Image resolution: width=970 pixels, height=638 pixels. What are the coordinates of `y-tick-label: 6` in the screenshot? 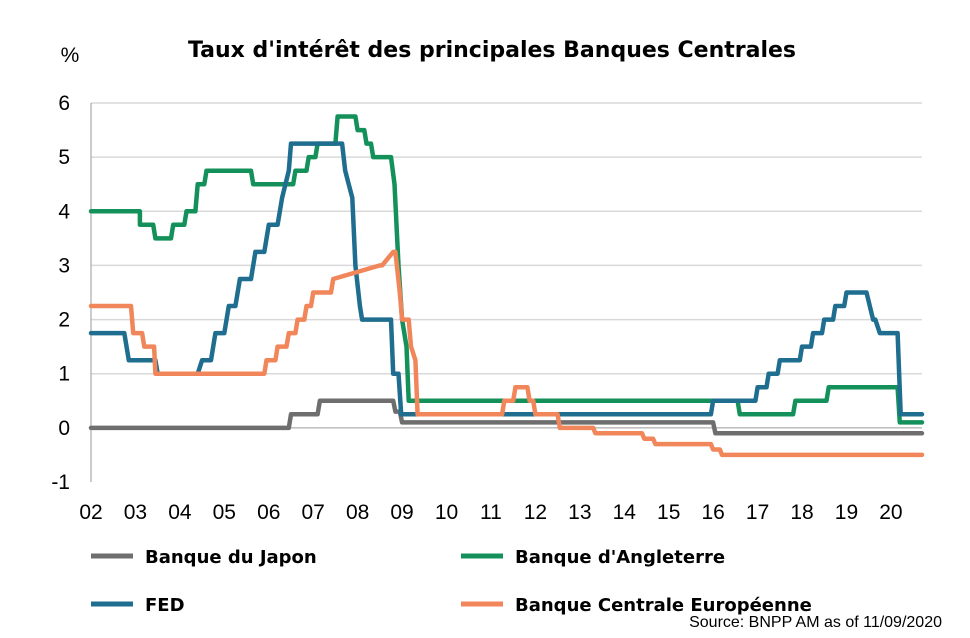 It's located at (64, 103).